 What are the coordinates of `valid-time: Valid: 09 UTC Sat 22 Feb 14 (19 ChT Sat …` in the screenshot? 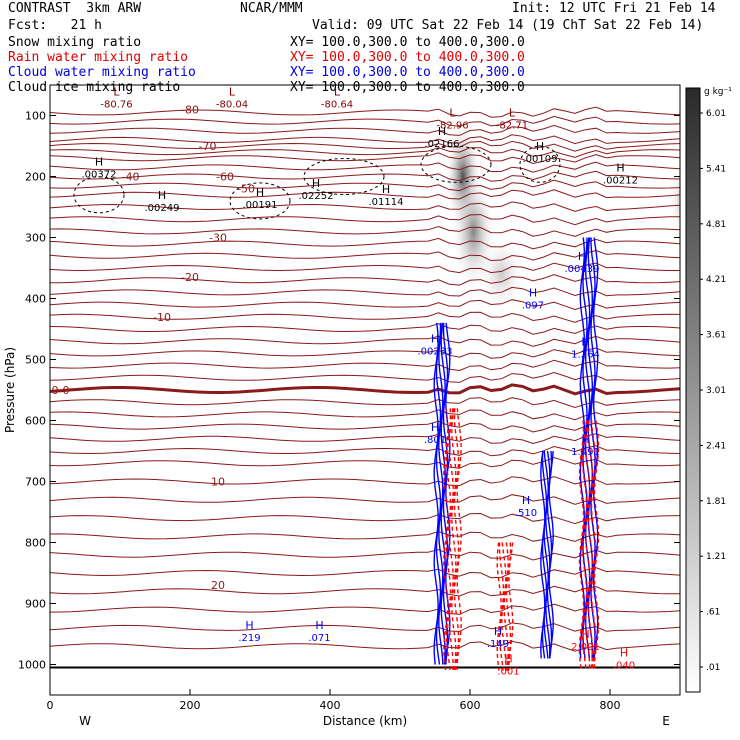 It's located at (508, 25).